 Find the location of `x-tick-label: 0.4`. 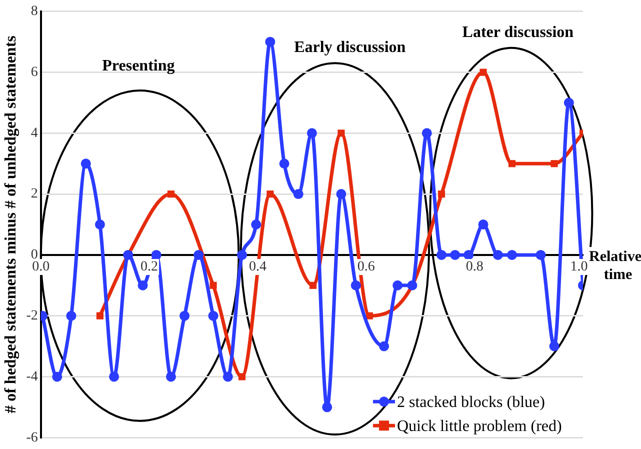

x-tick-label: 0.4 is located at coordinates (257, 267).